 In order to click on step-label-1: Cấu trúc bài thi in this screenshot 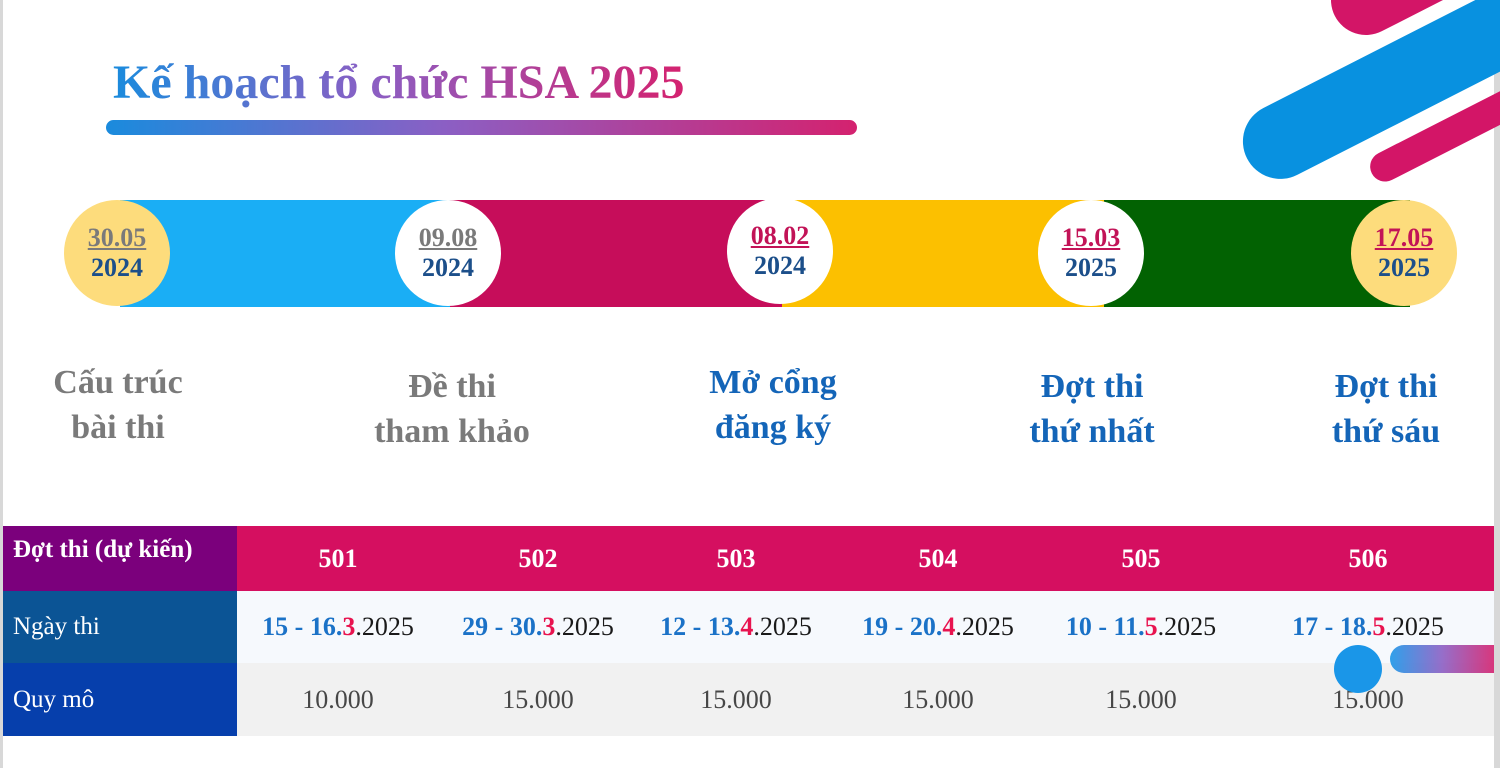, I will do `click(124, 405)`.